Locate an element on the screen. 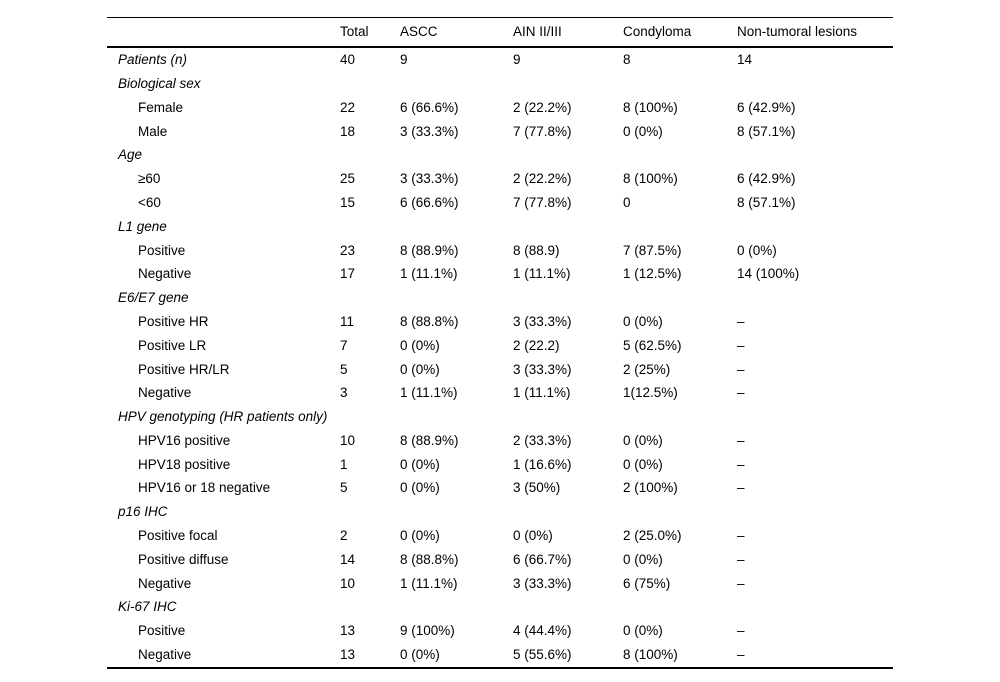 This screenshot has width=1000, height=682. table-row: Patients (n) 40 9 9 8 14 is located at coordinates (500, 60).